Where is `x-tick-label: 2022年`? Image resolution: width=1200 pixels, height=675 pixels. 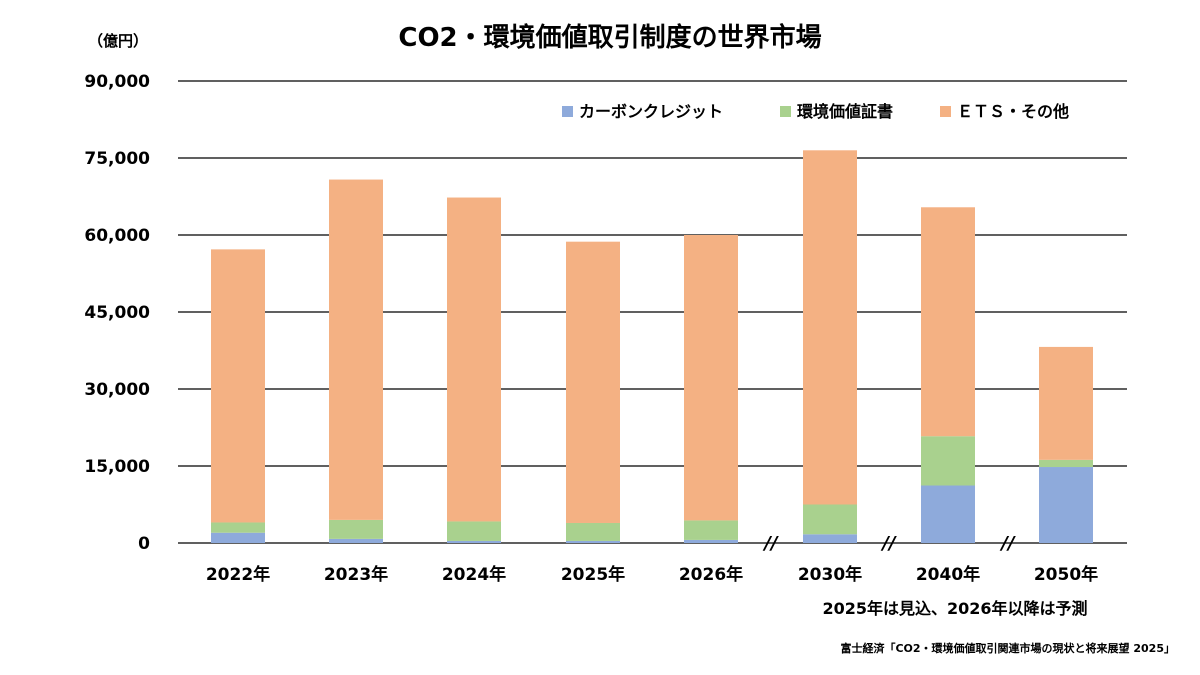
x-tick-label: 2022年 is located at coordinates (238, 574).